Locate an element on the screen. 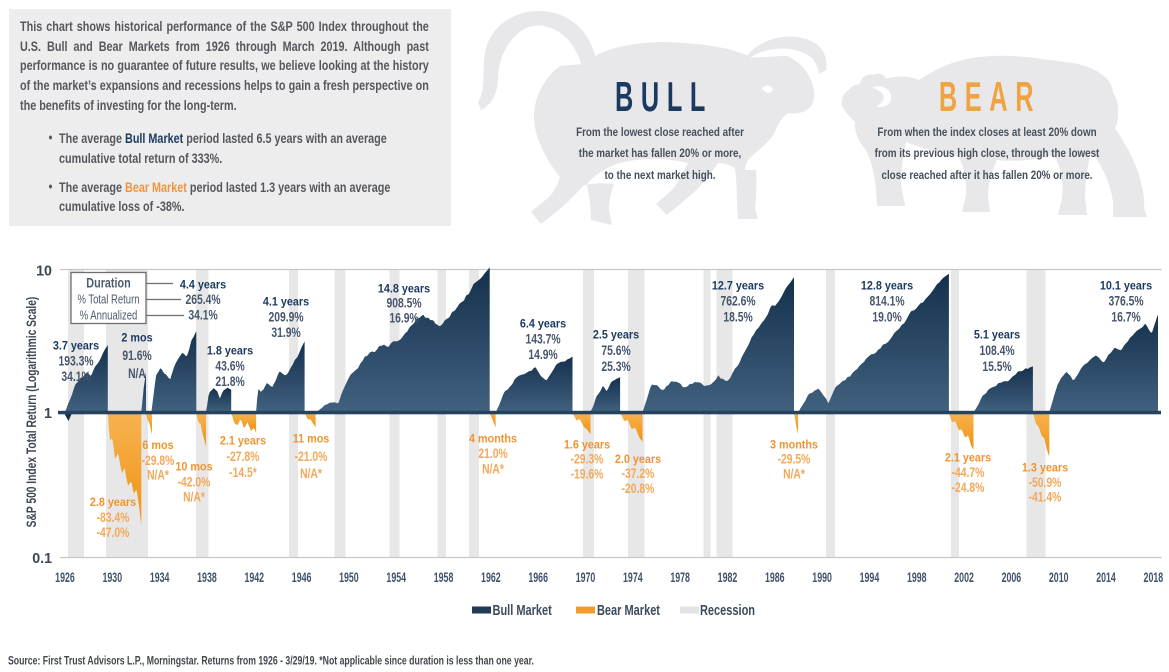 Image resolution: width=1169 pixels, height=672 pixels. svg-text: 4 months is located at coordinates (493, 439).